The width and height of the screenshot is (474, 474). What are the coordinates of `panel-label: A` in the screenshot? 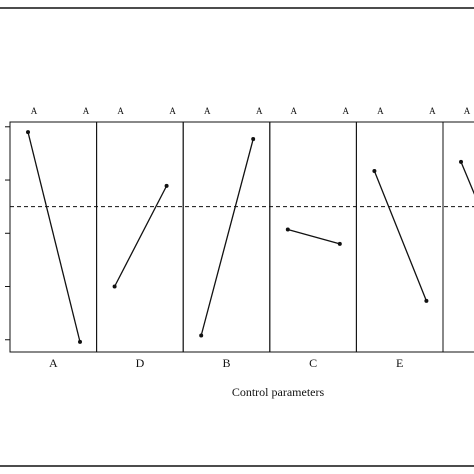 It's located at (53, 363).